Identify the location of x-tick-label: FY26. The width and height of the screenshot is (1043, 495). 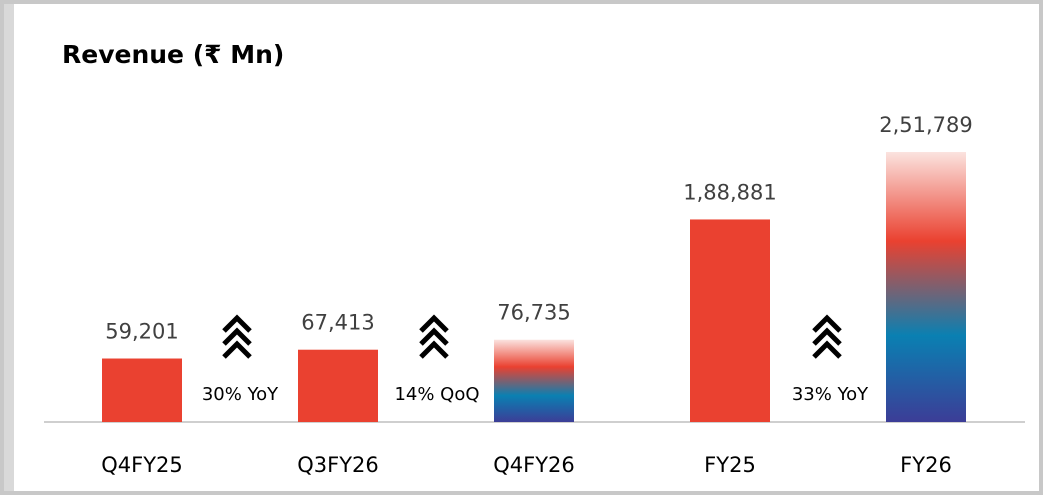
(926, 465).